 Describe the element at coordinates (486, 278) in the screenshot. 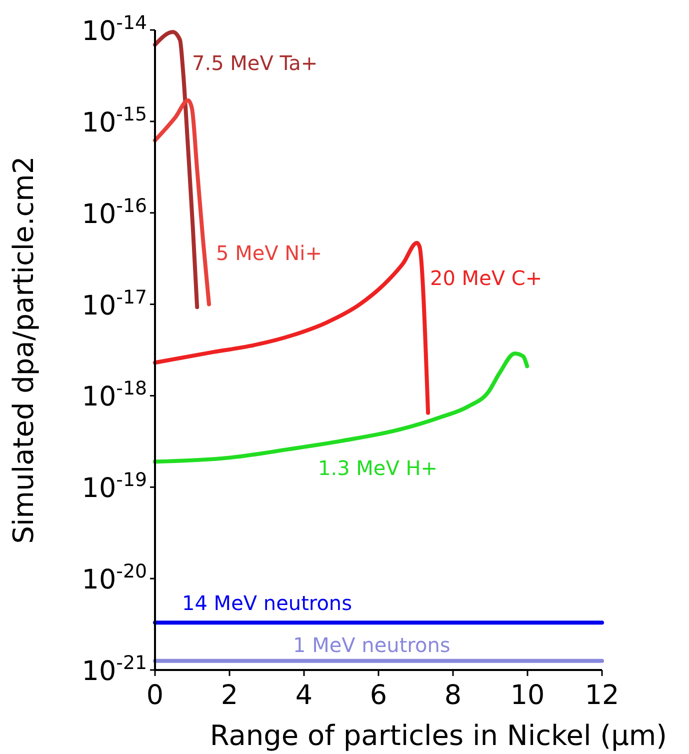

I see `series-label: 20 MeV C+` at that location.